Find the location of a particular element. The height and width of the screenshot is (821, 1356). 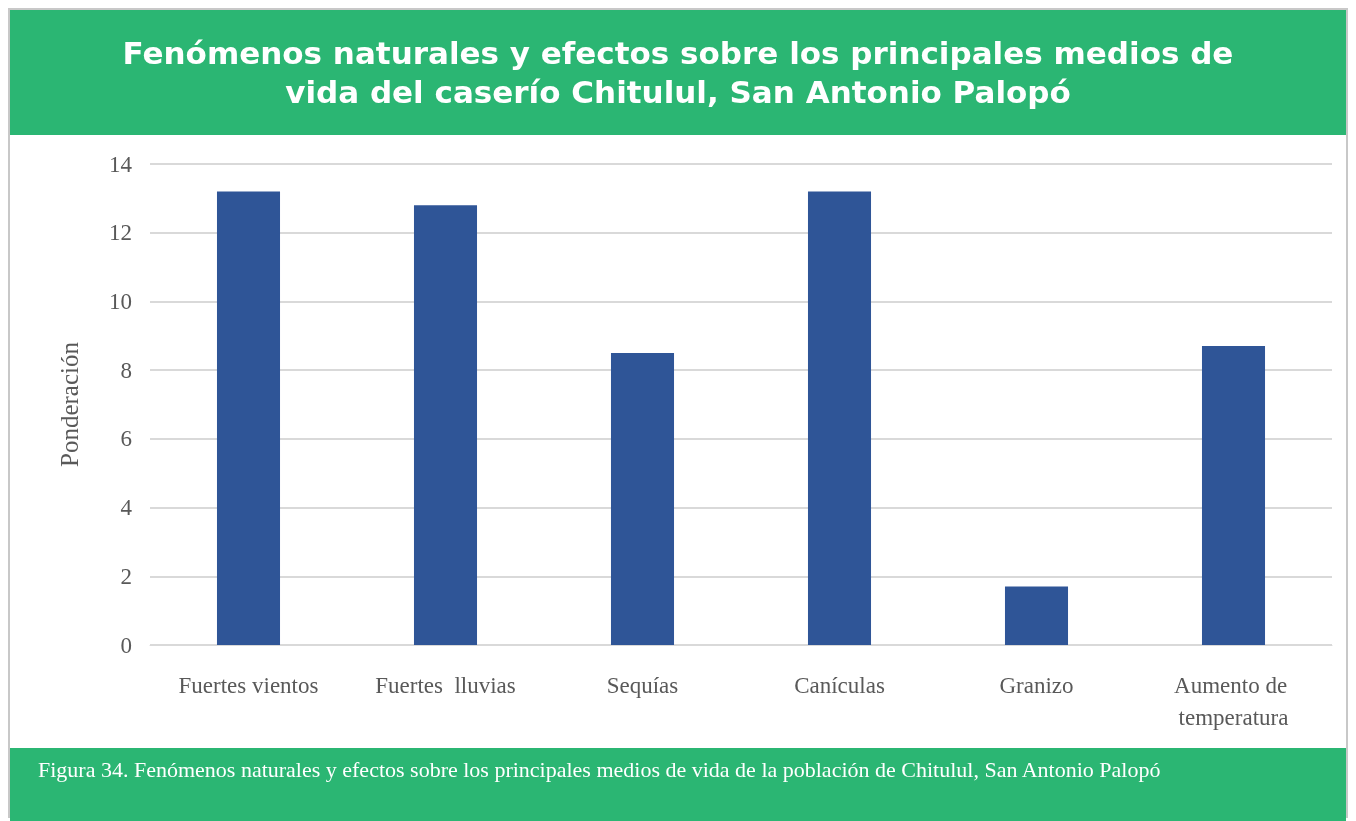

y-tick-label: 10 is located at coordinates (120, 301).